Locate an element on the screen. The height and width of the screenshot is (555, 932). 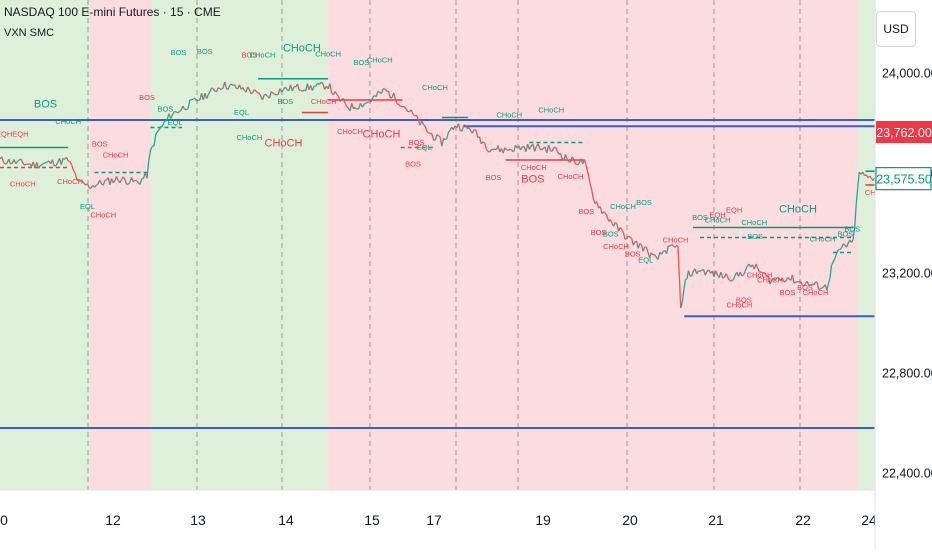
last-price-badge-label: 23,762.00 is located at coordinates (904, 133).